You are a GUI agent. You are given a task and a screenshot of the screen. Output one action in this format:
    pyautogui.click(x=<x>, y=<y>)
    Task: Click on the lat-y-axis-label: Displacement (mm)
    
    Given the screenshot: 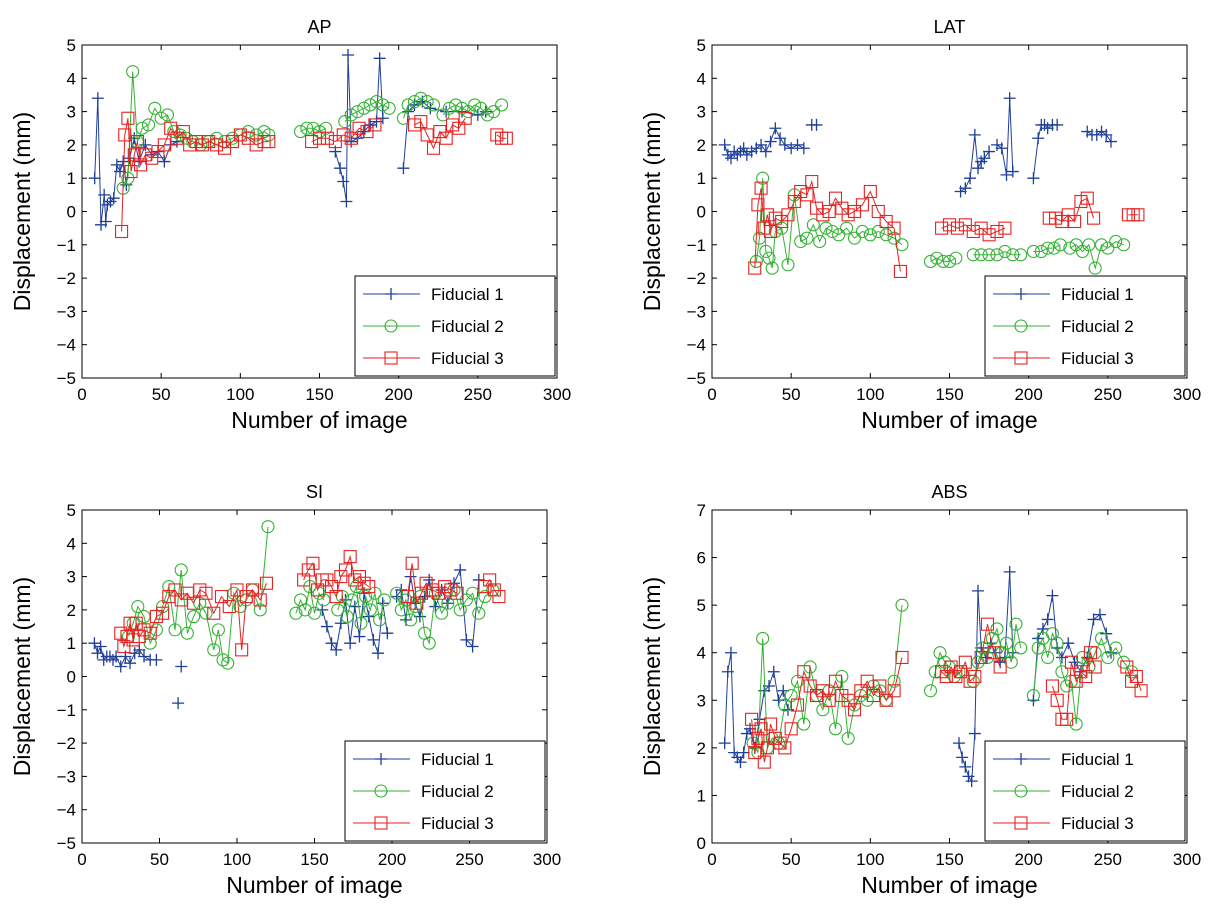 What is the action you would take?
    pyautogui.click(x=652, y=211)
    